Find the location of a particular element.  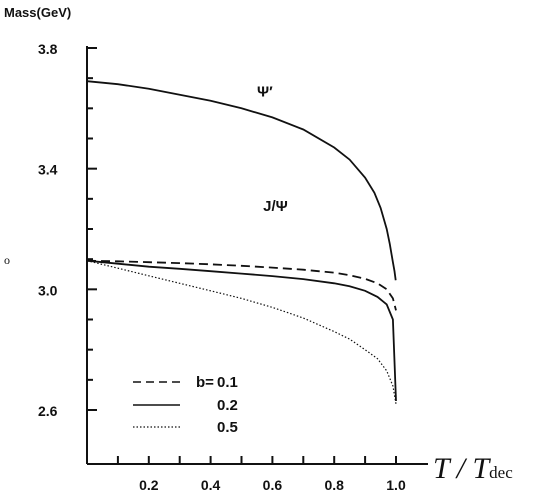

y-tick-label: 3.0 is located at coordinates (48, 290).